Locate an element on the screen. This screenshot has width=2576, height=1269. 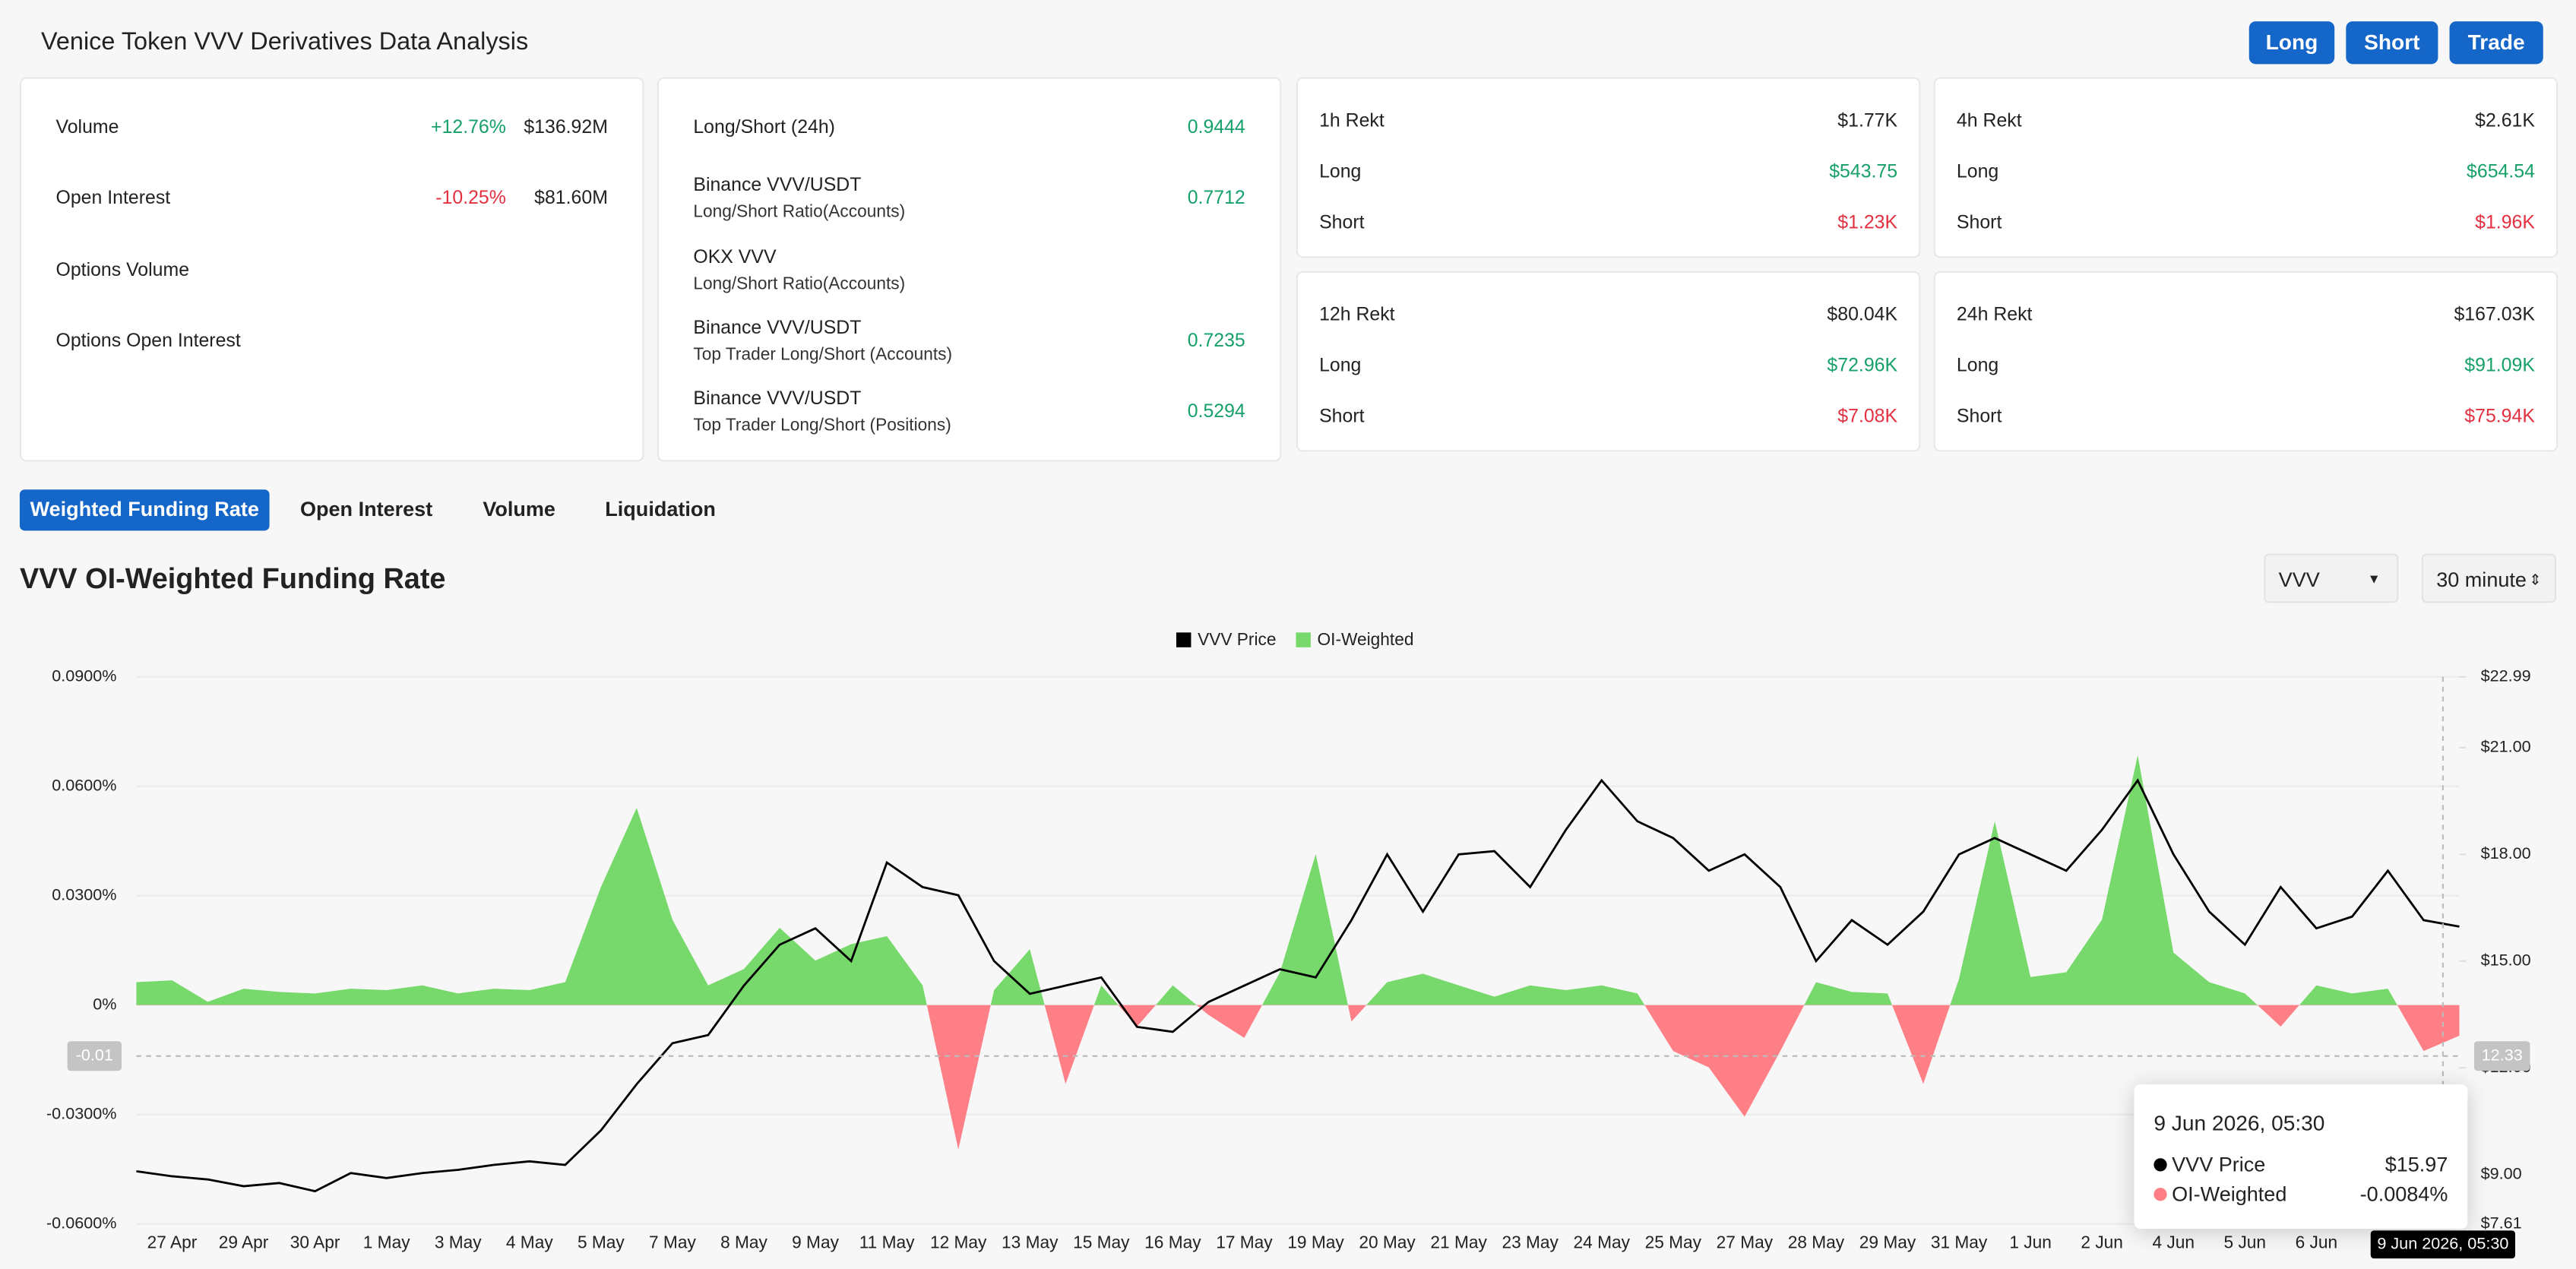
x-tick-label: 17 May is located at coordinates (1244, 1242).